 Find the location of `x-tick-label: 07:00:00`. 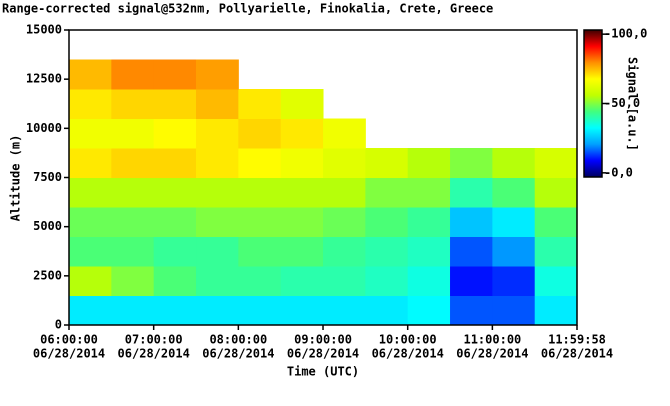

x-tick-label: 07:00:00 is located at coordinates (154, 340).